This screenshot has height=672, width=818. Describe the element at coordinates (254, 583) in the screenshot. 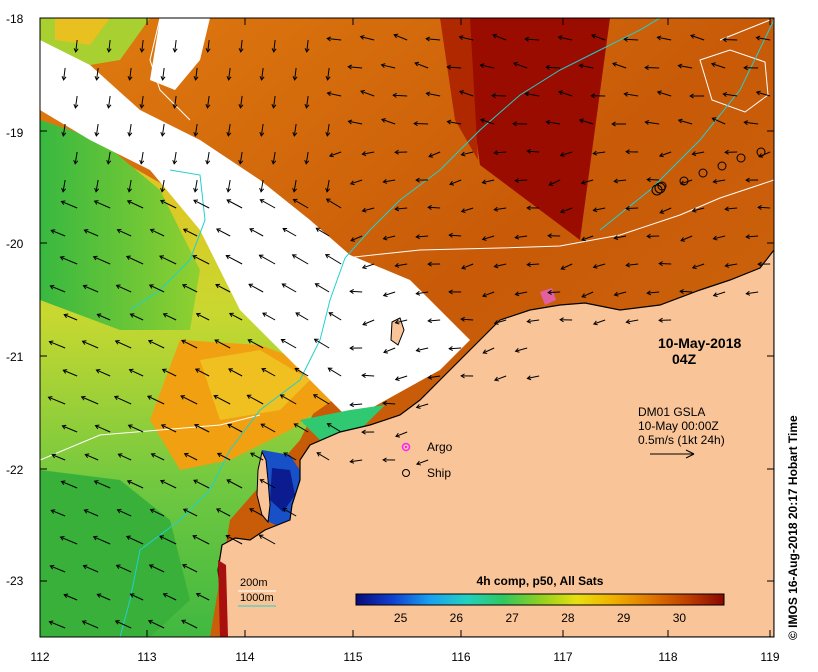

I see `contour-200m-label: 200m` at that location.